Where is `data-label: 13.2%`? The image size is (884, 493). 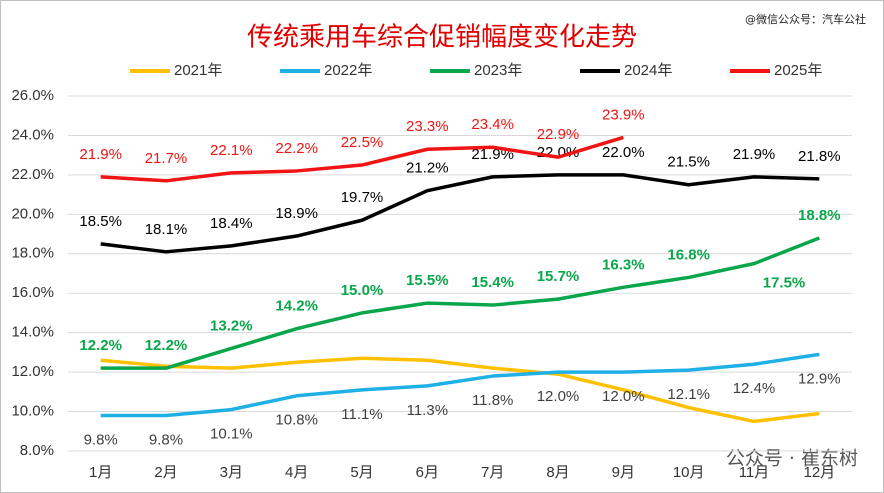
data-label: 13.2% is located at coordinates (231, 325).